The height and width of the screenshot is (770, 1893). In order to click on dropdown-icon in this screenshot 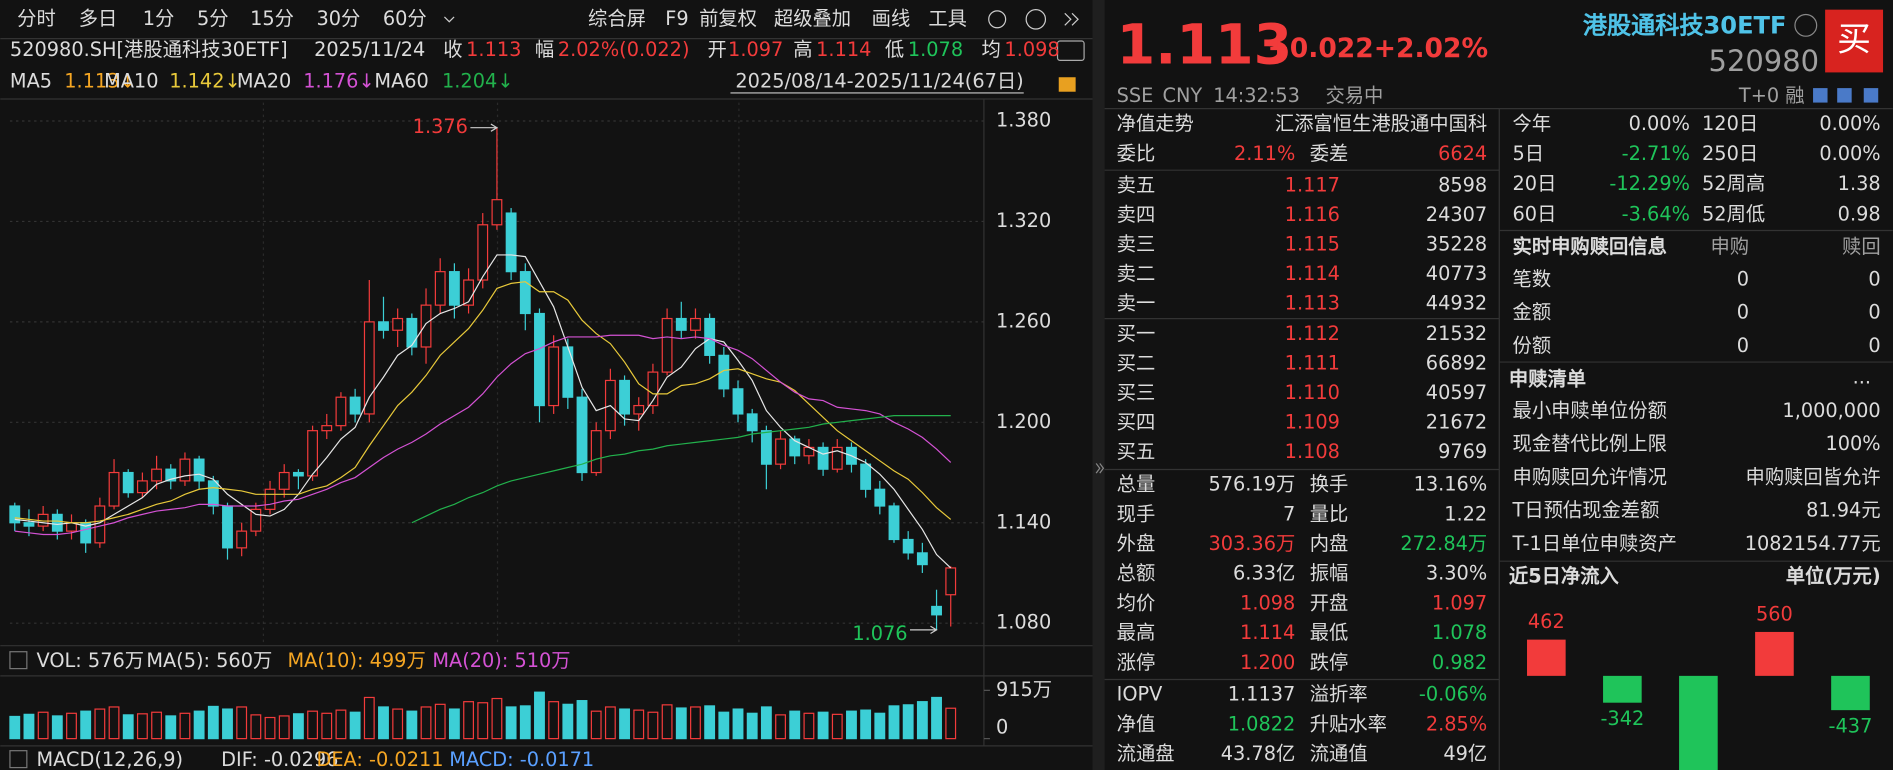, I will do `click(449, 19)`.